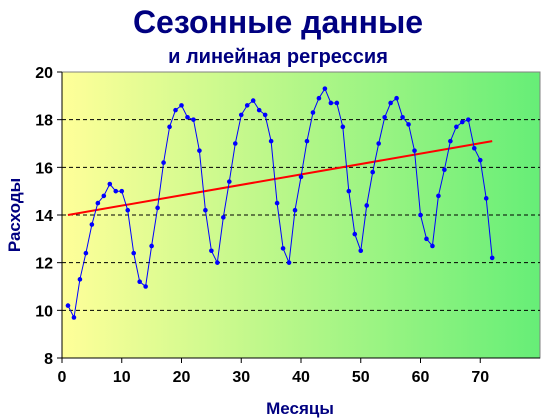  I want to click on x-tick-label: 0, so click(62, 377).